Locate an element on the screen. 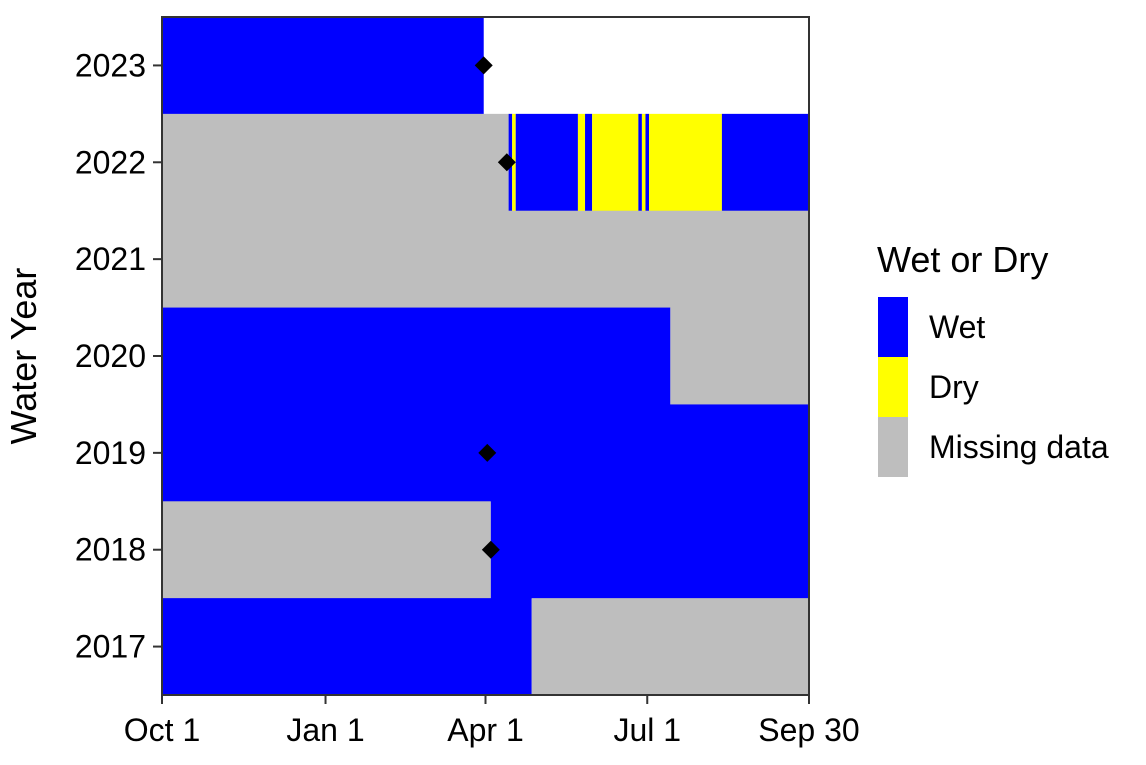 This screenshot has width=1146, height=765. marker-diamond-2022 is located at coordinates (506, 162).